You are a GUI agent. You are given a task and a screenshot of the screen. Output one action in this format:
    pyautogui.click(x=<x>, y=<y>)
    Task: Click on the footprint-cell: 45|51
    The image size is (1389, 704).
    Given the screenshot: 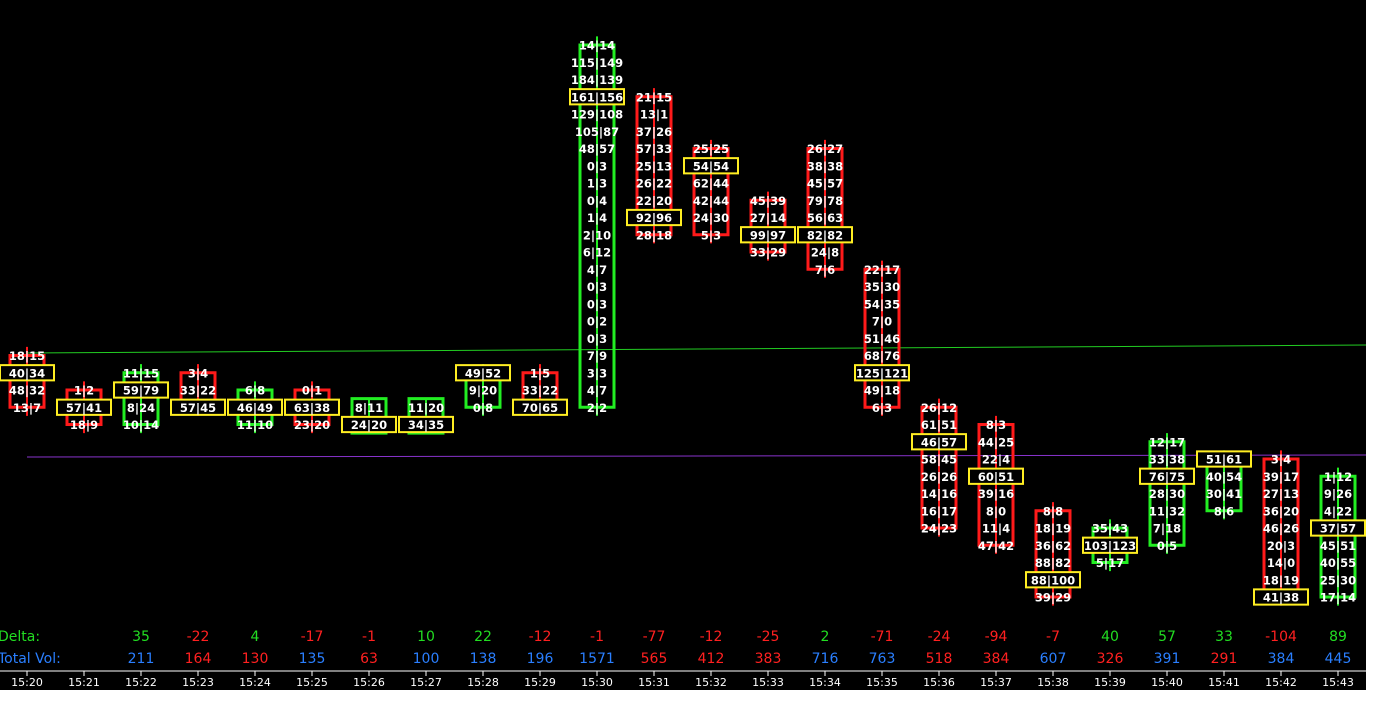 What is the action you would take?
    pyautogui.click(x=1338, y=546)
    